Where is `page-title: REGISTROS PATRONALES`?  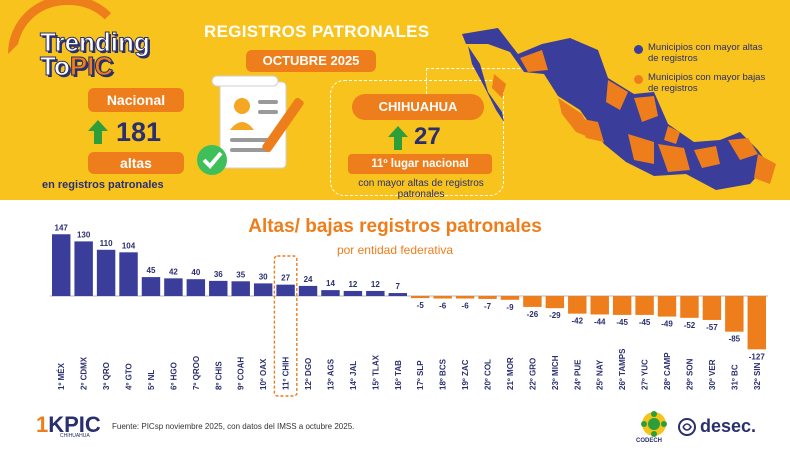
page-title: REGISTROS PATRONALES is located at coordinates (317, 31).